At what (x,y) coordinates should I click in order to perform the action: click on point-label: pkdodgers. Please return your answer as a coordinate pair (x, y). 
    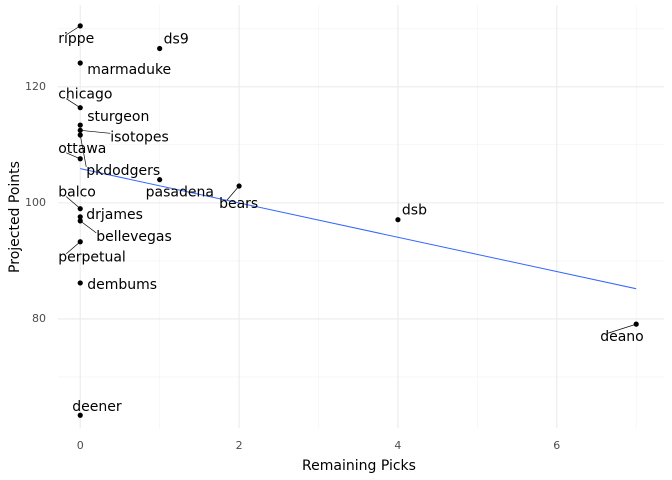
    Looking at the image, I should click on (123, 171).